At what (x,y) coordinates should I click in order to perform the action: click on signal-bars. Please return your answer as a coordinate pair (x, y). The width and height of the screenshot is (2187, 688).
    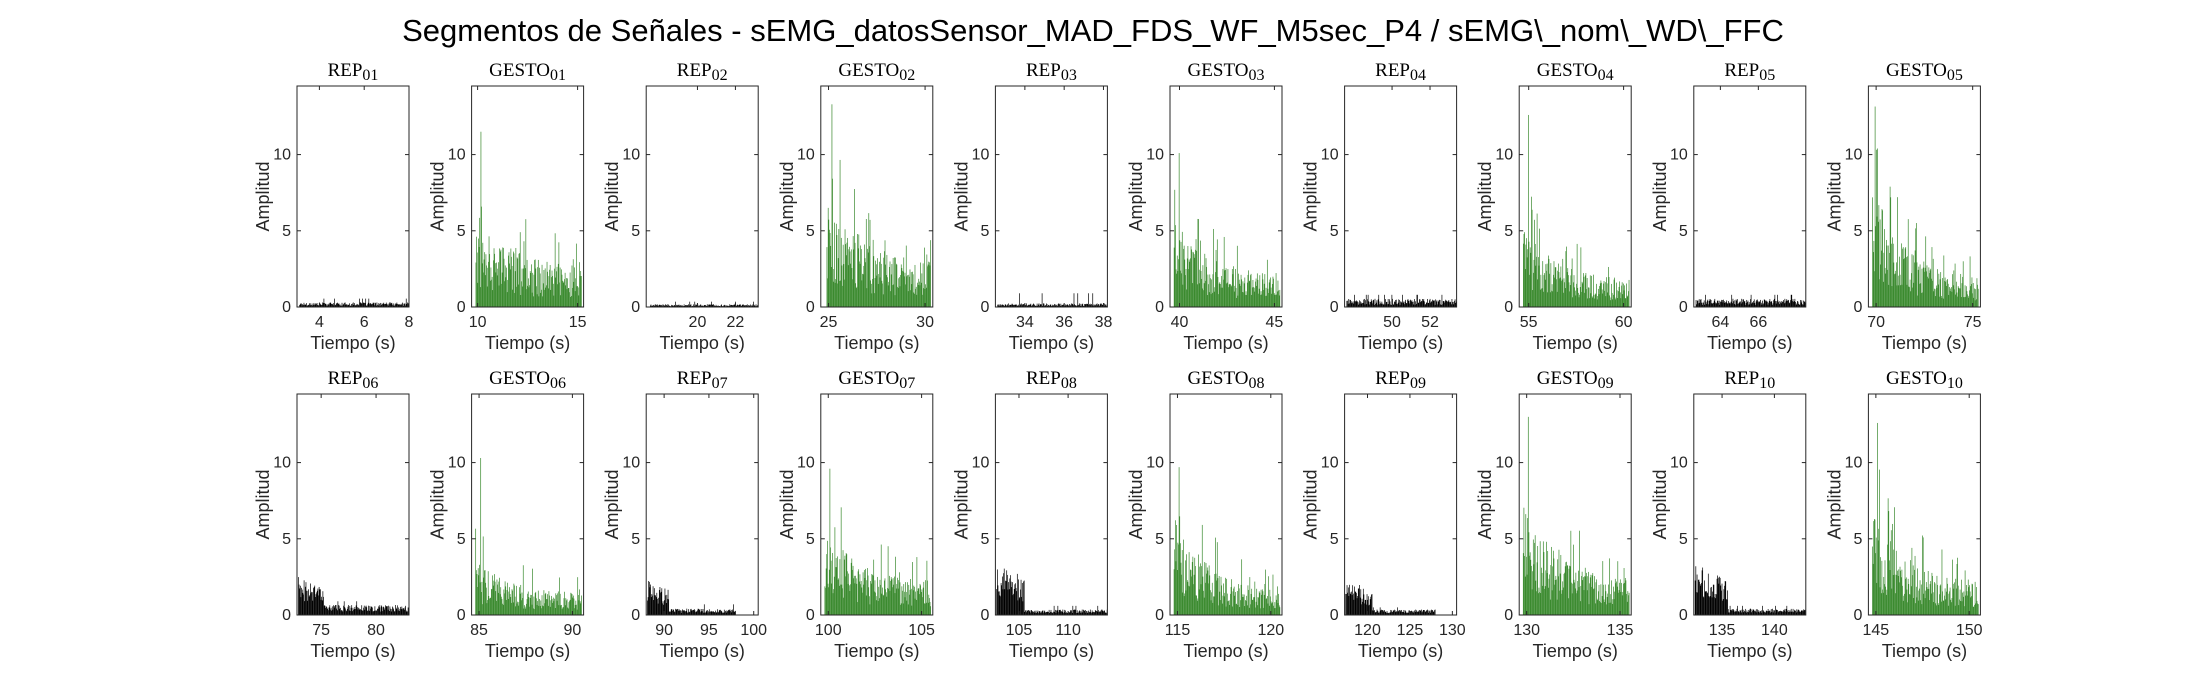
    Looking at the image, I should click on (354, 596).